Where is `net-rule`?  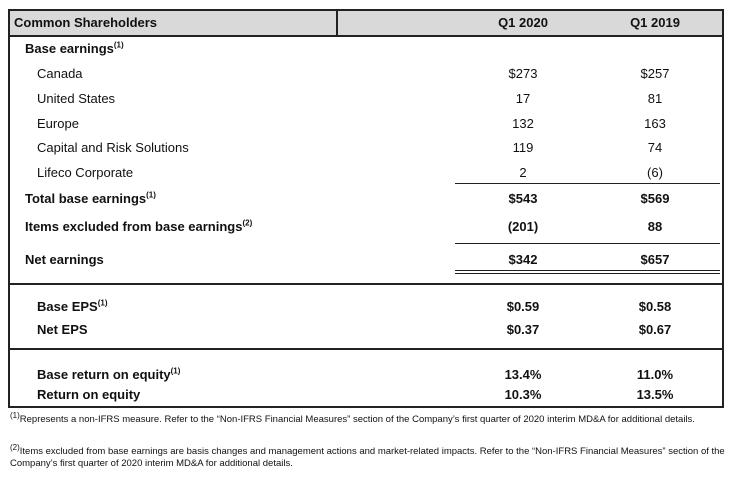 net-rule is located at coordinates (587, 243).